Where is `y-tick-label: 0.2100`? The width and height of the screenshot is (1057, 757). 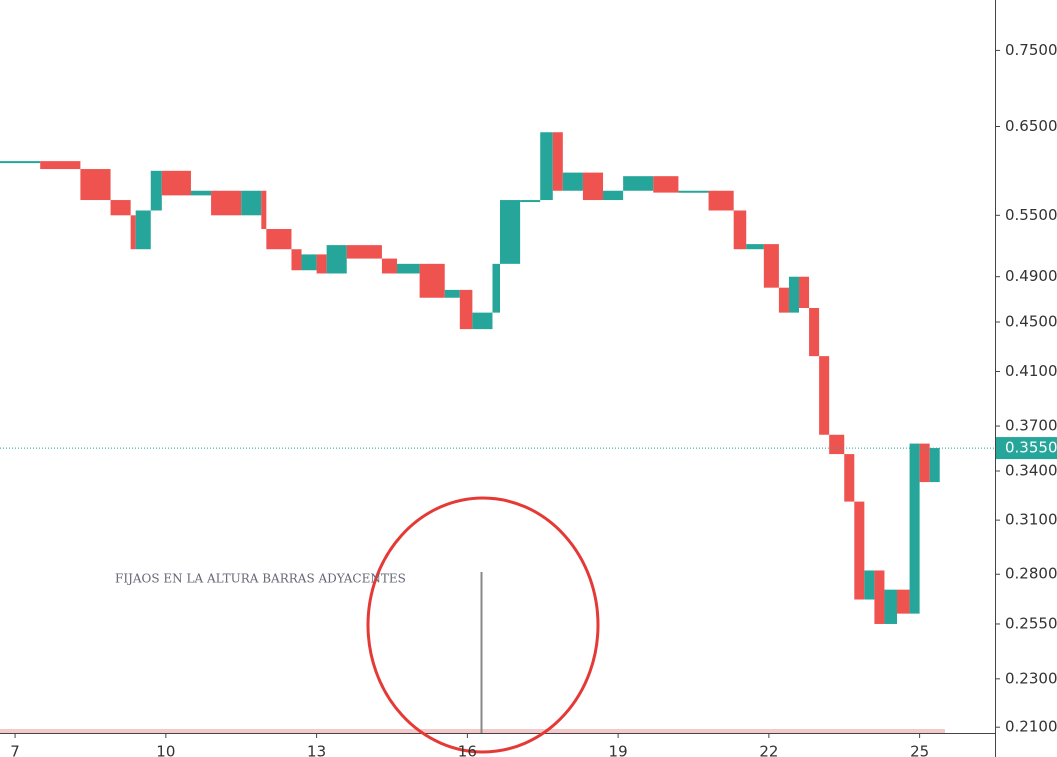
y-tick-label: 0.2100 is located at coordinates (1031, 727).